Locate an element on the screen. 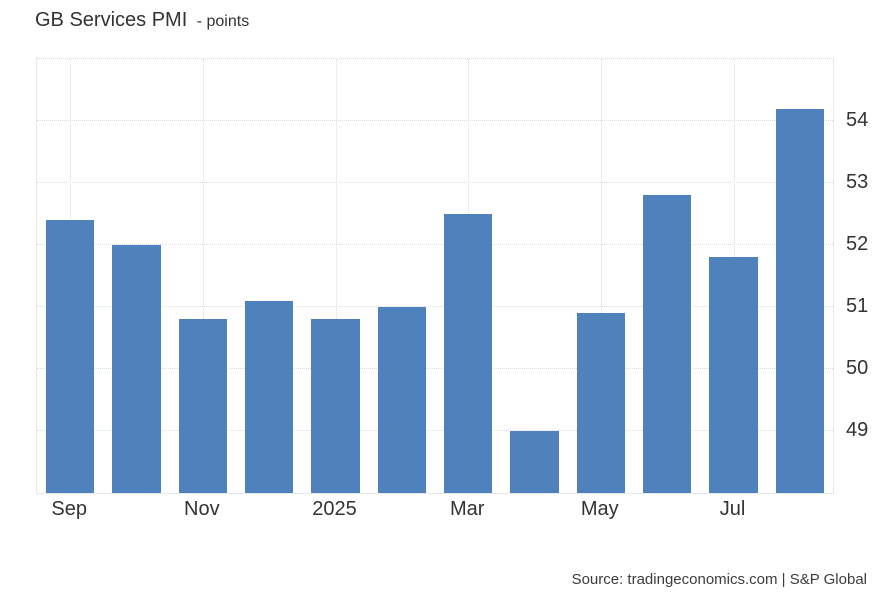  bar-Nov is located at coordinates (203, 406).